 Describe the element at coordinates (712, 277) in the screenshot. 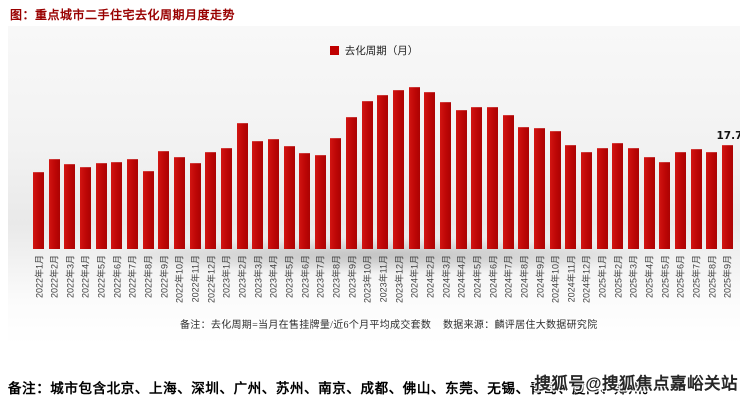

I see `x-axis-label-2025年8月: 2025年8月` at that location.